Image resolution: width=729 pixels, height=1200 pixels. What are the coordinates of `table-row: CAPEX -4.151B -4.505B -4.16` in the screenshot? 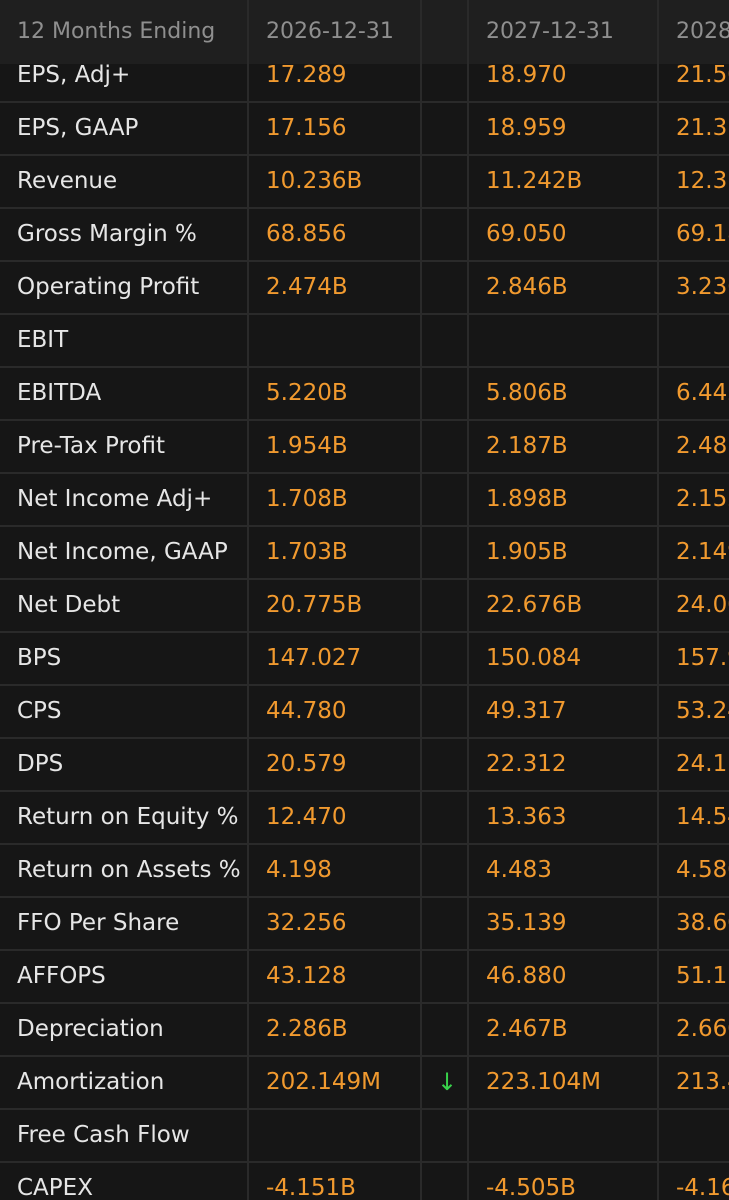 It's located at (364, 1181).